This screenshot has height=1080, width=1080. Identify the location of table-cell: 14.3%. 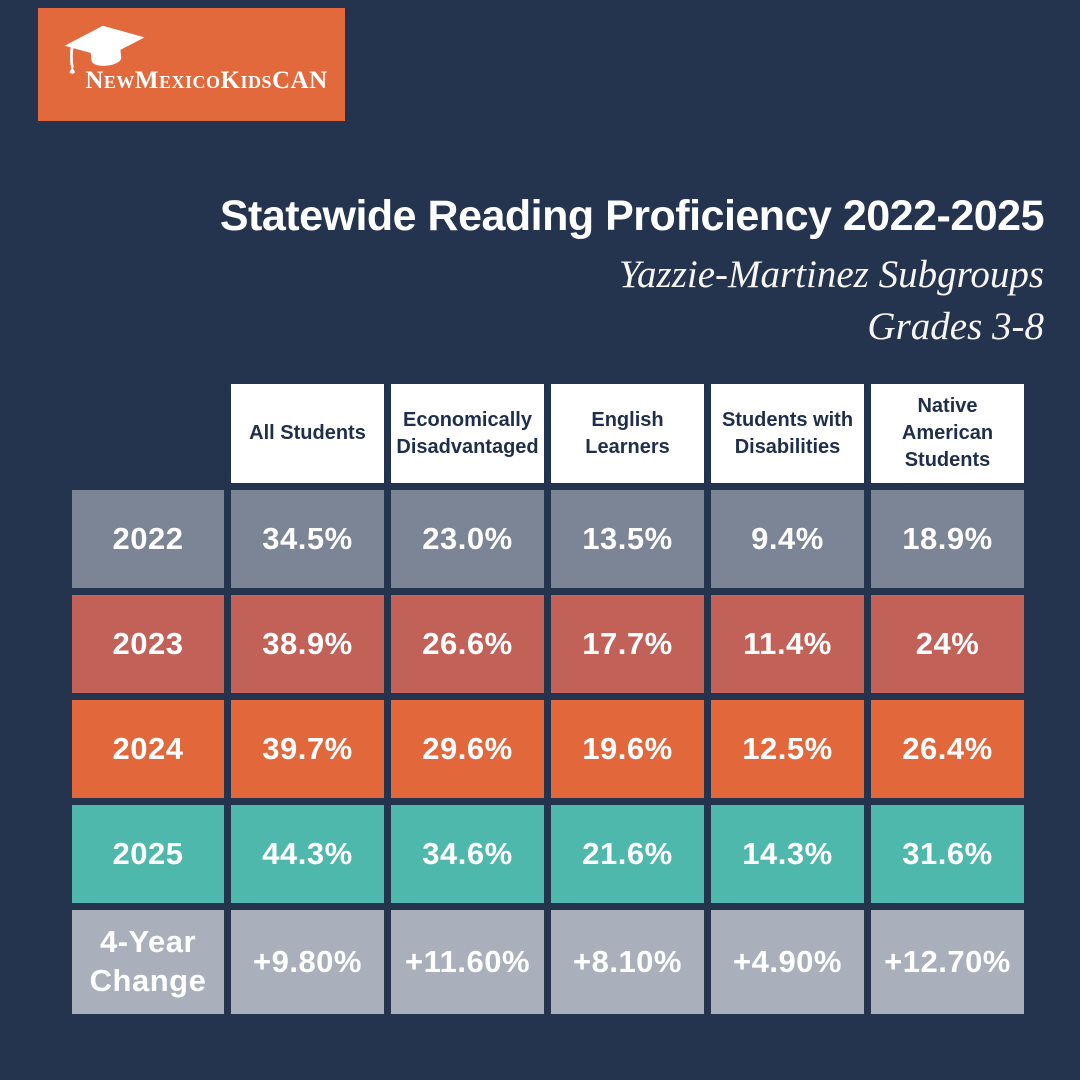
(787, 854).